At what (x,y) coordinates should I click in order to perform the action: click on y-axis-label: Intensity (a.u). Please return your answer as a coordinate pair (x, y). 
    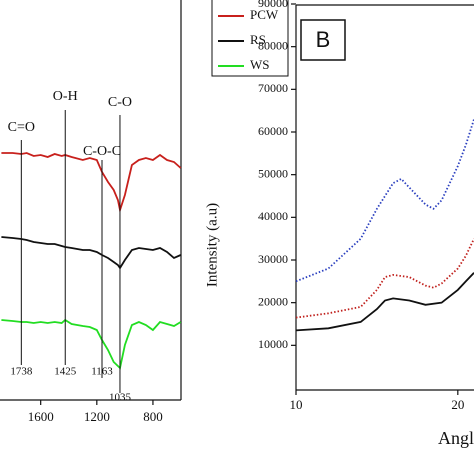
    Looking at the image, I should click on (212, 245).